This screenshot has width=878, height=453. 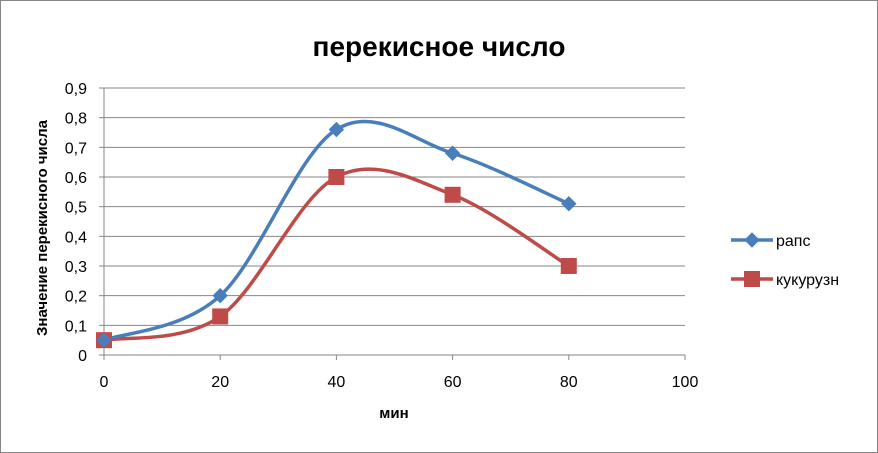 I want to click on chart-title: перекисное число, so click(x=439, y=46).